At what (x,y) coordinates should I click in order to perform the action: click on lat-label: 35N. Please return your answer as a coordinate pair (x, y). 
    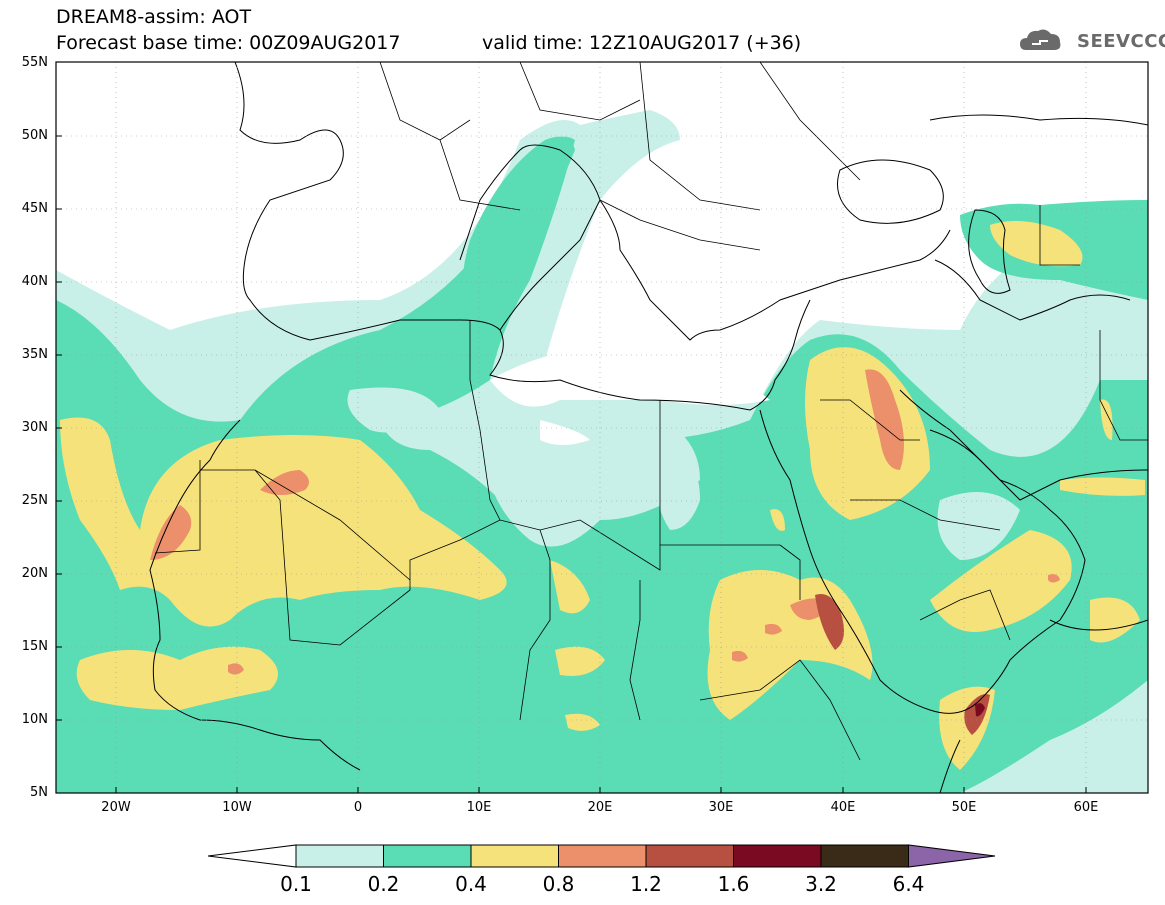
    Looking at the image, I should click on (34, 354).